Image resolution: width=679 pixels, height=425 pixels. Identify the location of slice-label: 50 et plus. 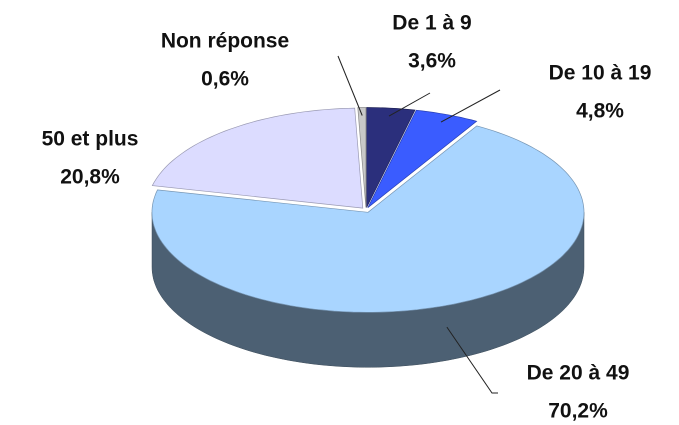
(90, 139).